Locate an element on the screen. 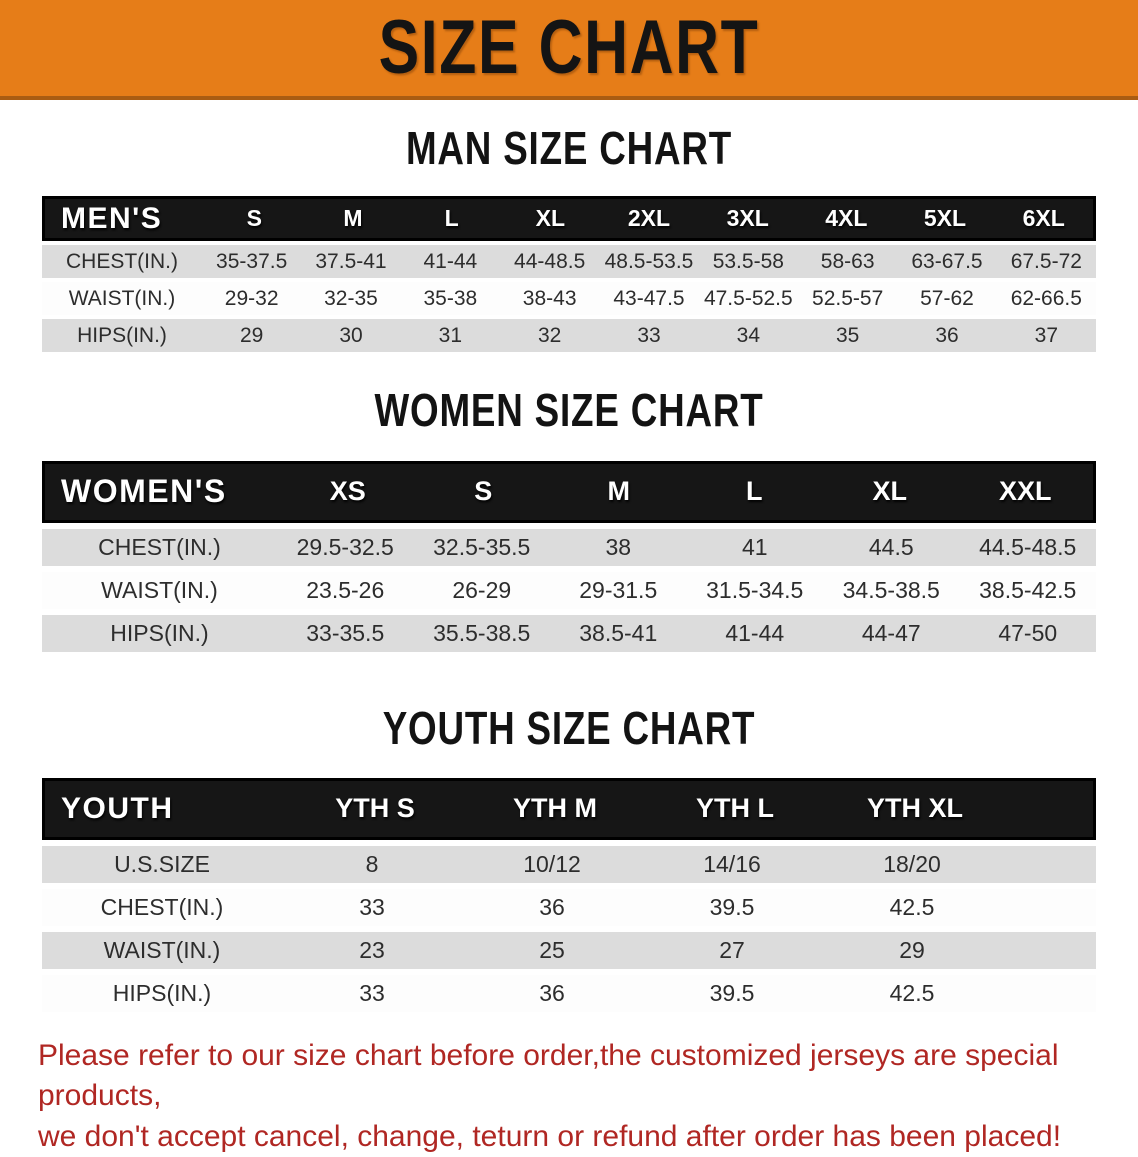 This screenshot has height=1157, width=1138. table-cell: 63-67.5 is located at coordinates (947, 261).